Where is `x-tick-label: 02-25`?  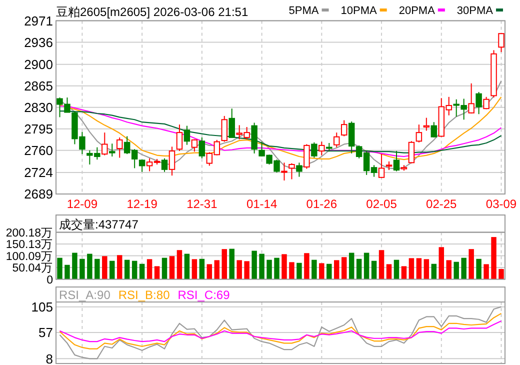 x-tick-label: 02-25 is located at coordinates (442, 204).